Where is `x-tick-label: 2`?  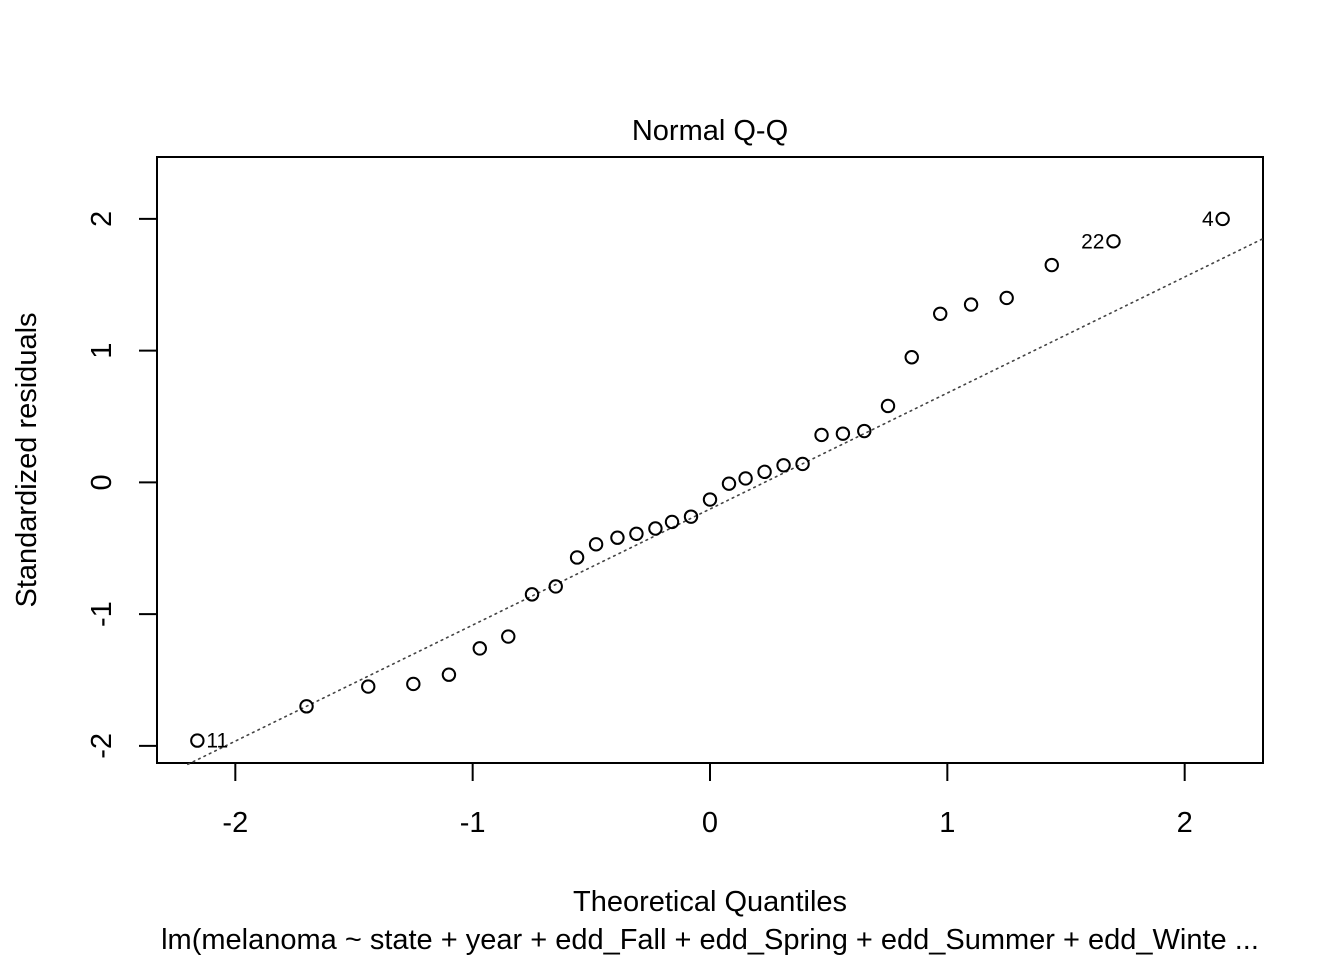
x-tick-label: 2 is located at coordinates (1185, 823).